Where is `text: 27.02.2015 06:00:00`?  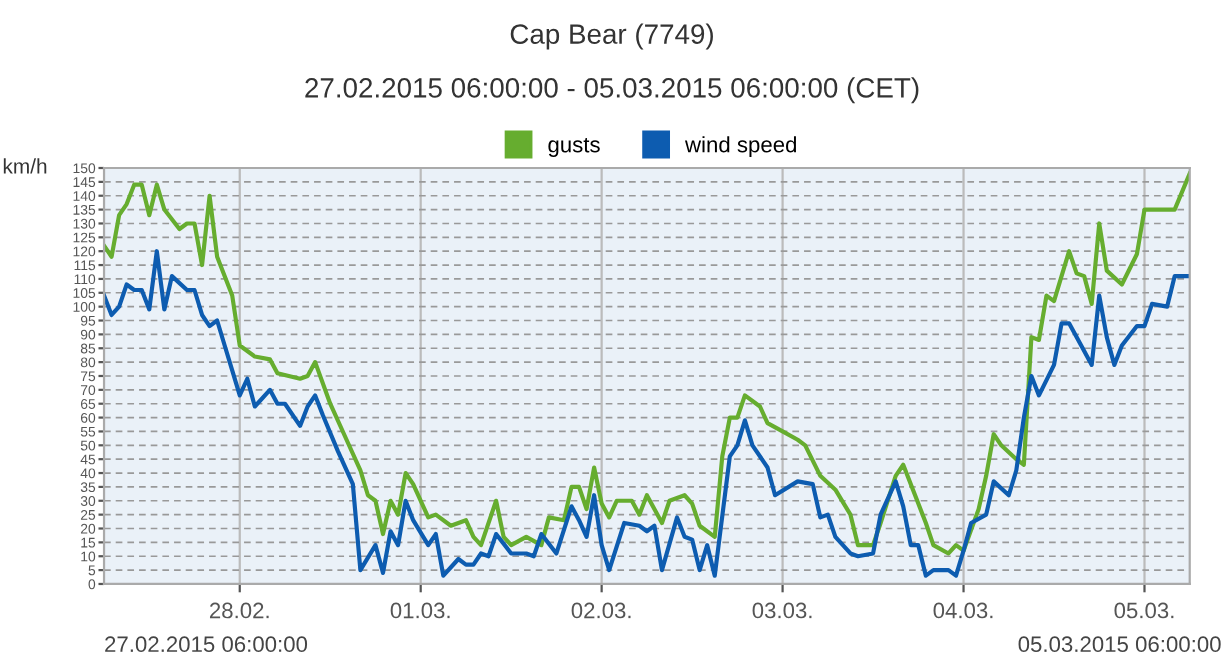 text: 27.02.2015 06:00:00 is located at coordinates (206, 644).